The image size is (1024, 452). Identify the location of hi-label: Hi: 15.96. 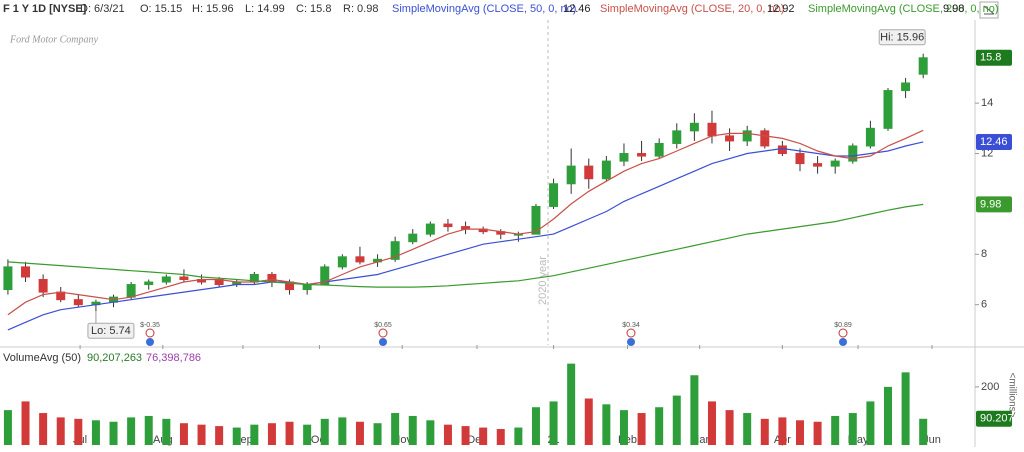
(902, 38).